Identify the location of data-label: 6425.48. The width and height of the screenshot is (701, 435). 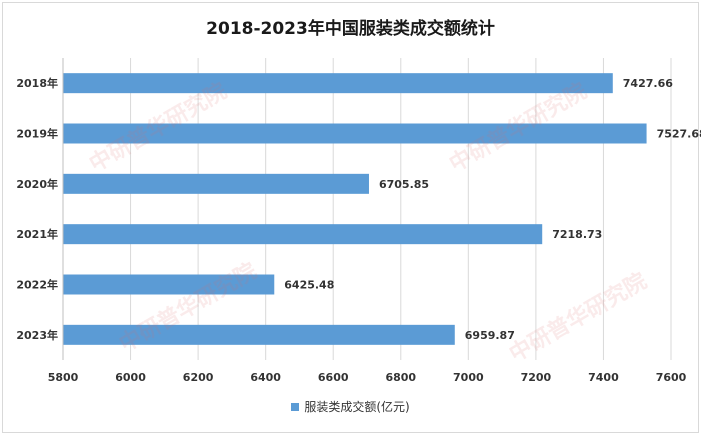
(309, 285).